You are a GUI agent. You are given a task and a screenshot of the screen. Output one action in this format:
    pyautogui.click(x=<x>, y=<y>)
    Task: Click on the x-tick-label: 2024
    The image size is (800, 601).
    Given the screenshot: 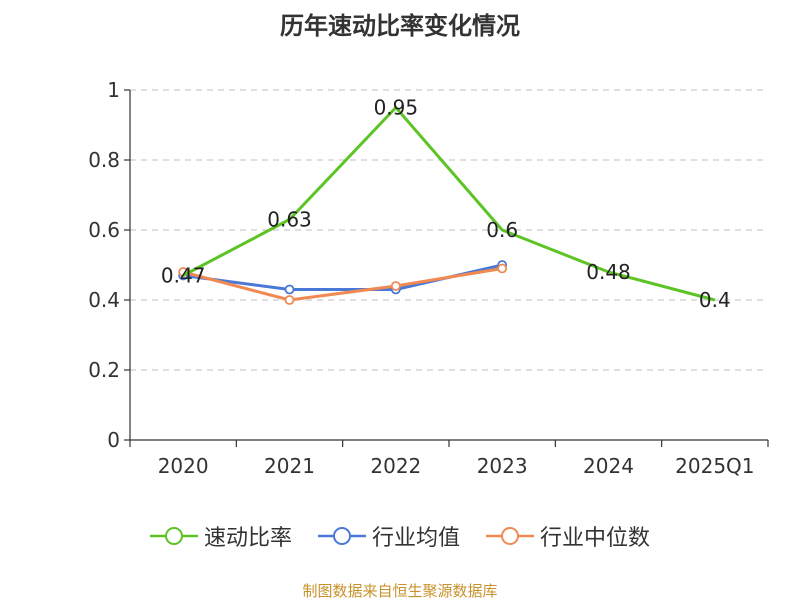 What is the action you would take?
    pyautogui.click(x=608, y=466)
    